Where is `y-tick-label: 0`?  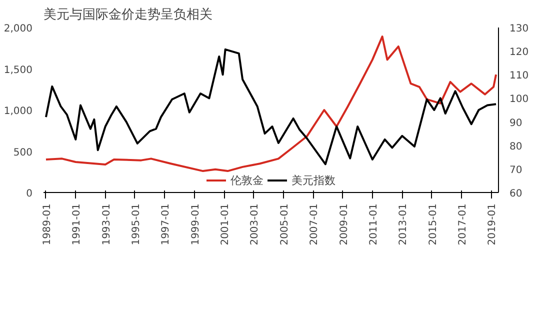
y-tick-label: 0 is located at coordinates (29, 194).